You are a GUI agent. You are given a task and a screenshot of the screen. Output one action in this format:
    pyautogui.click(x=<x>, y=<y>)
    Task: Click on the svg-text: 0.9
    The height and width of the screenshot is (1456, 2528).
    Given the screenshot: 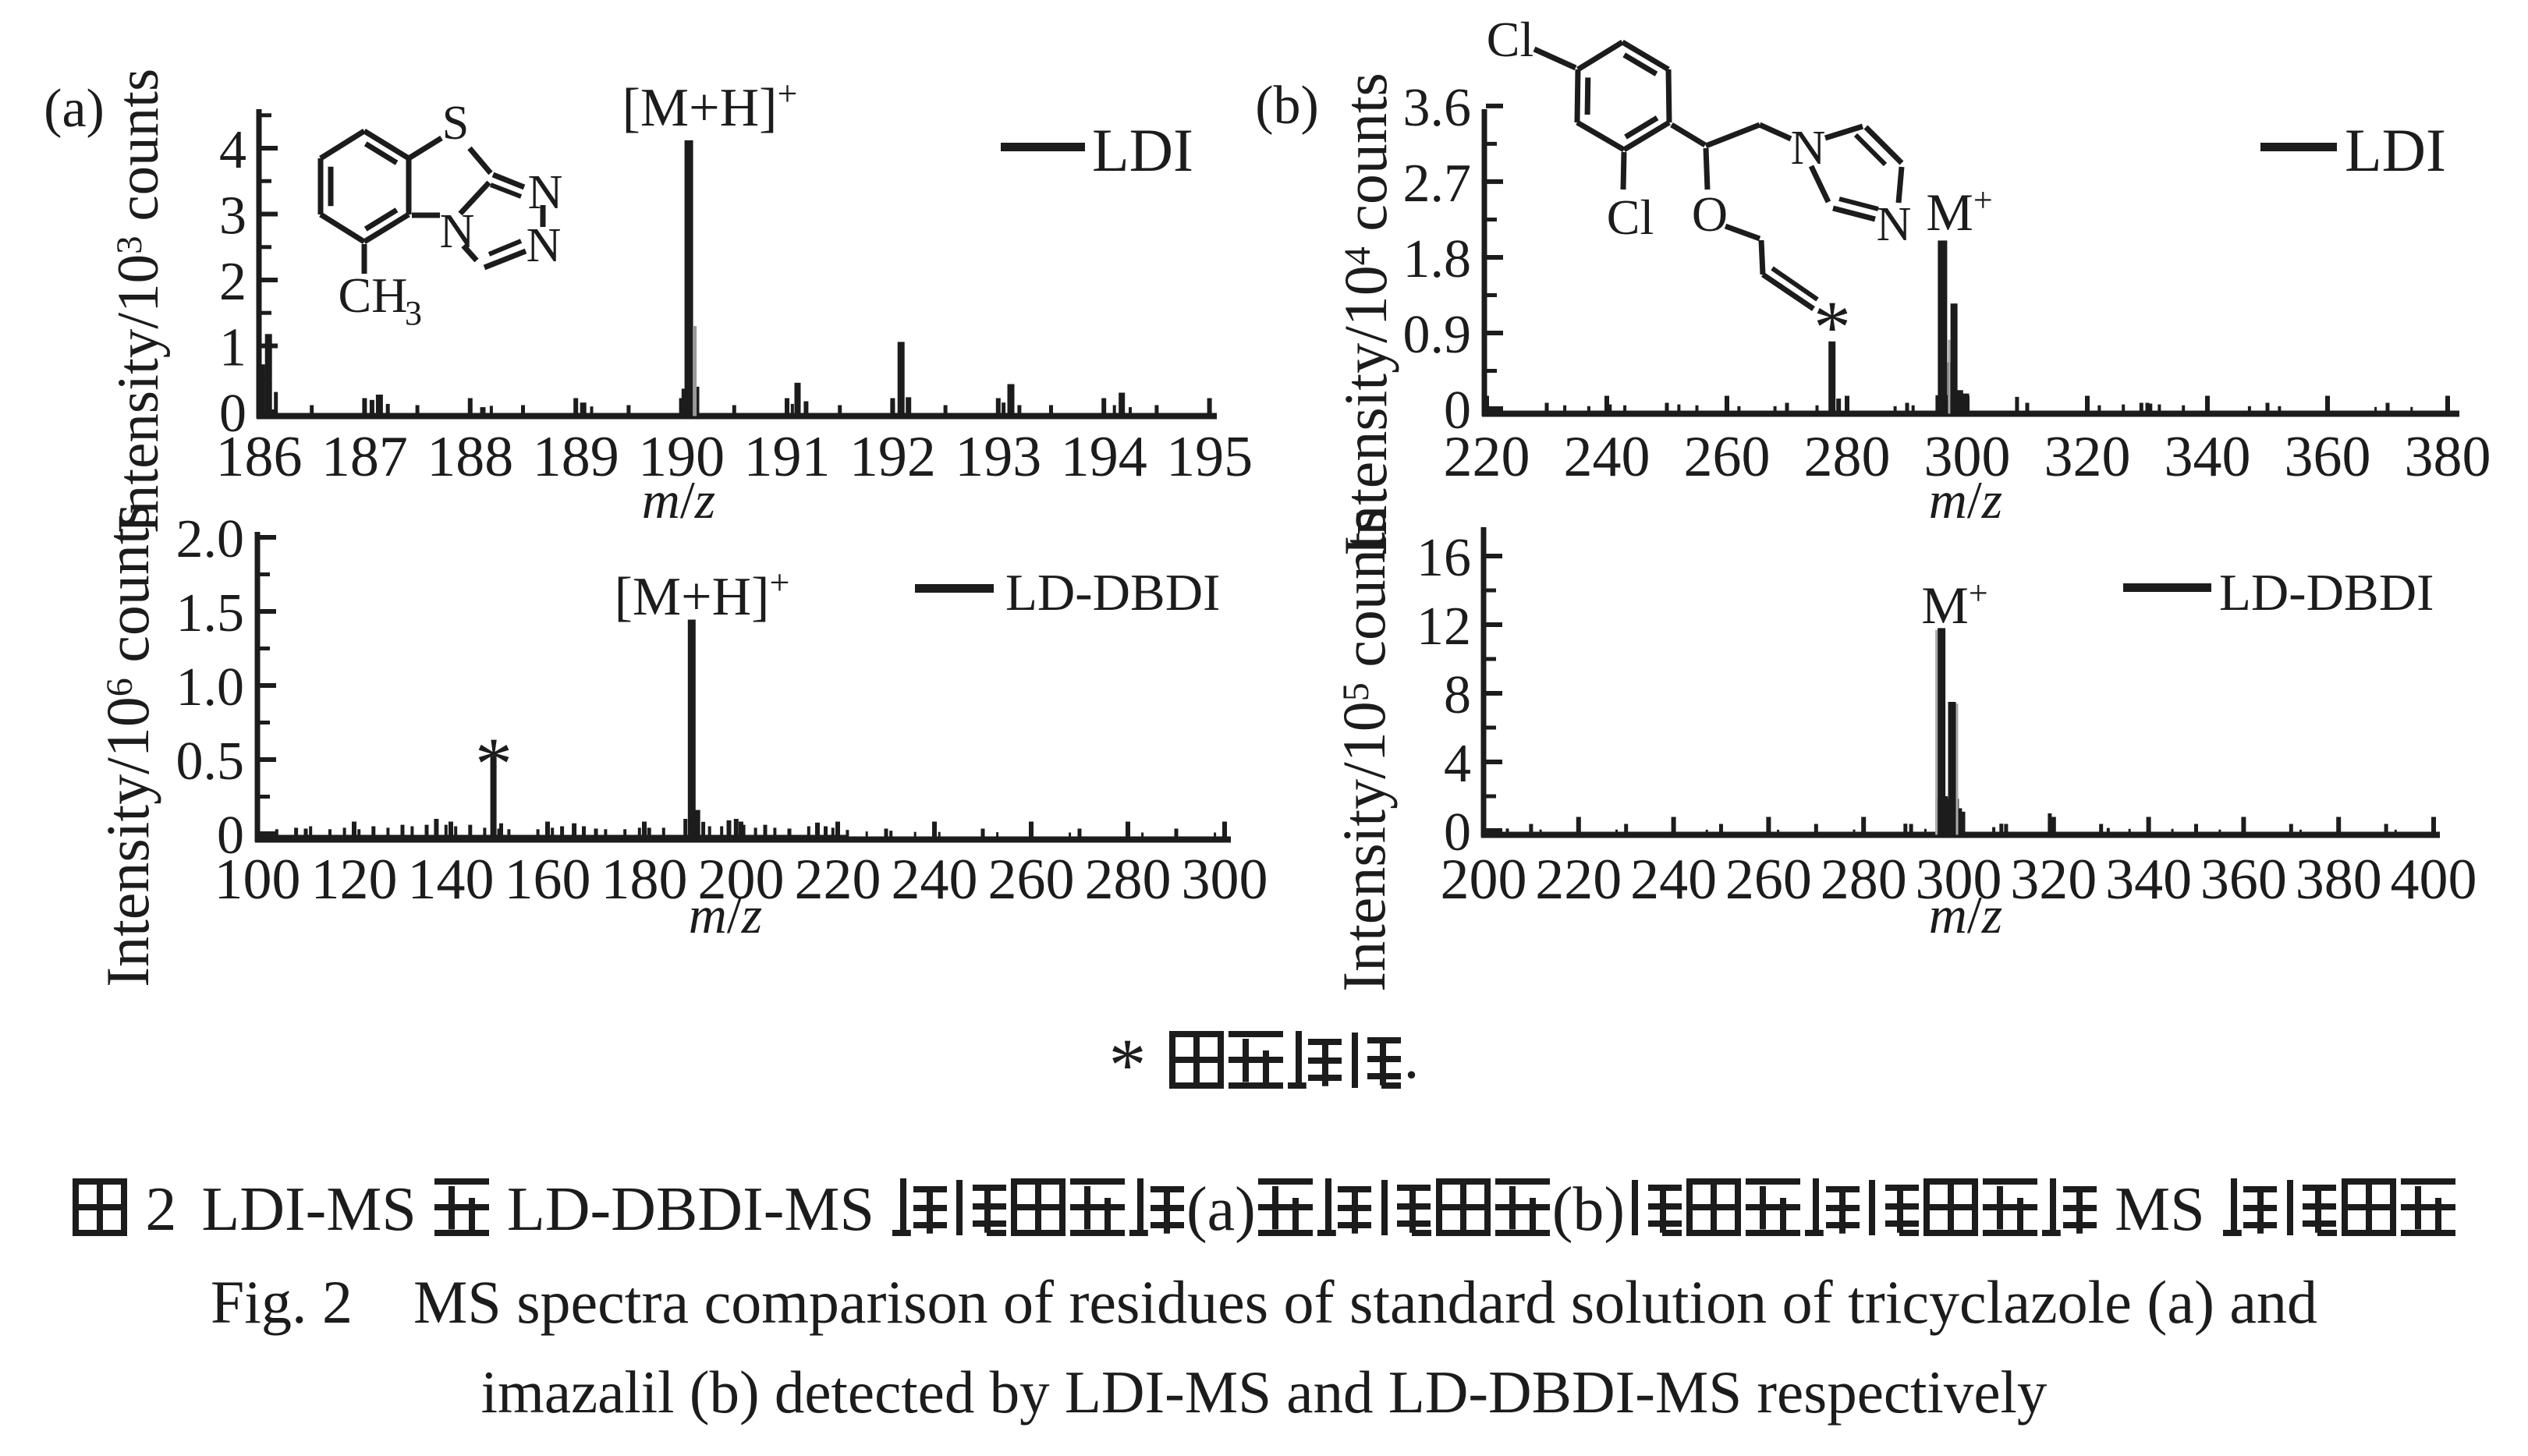 What is the action you would take?
    pyautogui.click(x=1437, y=335)
    